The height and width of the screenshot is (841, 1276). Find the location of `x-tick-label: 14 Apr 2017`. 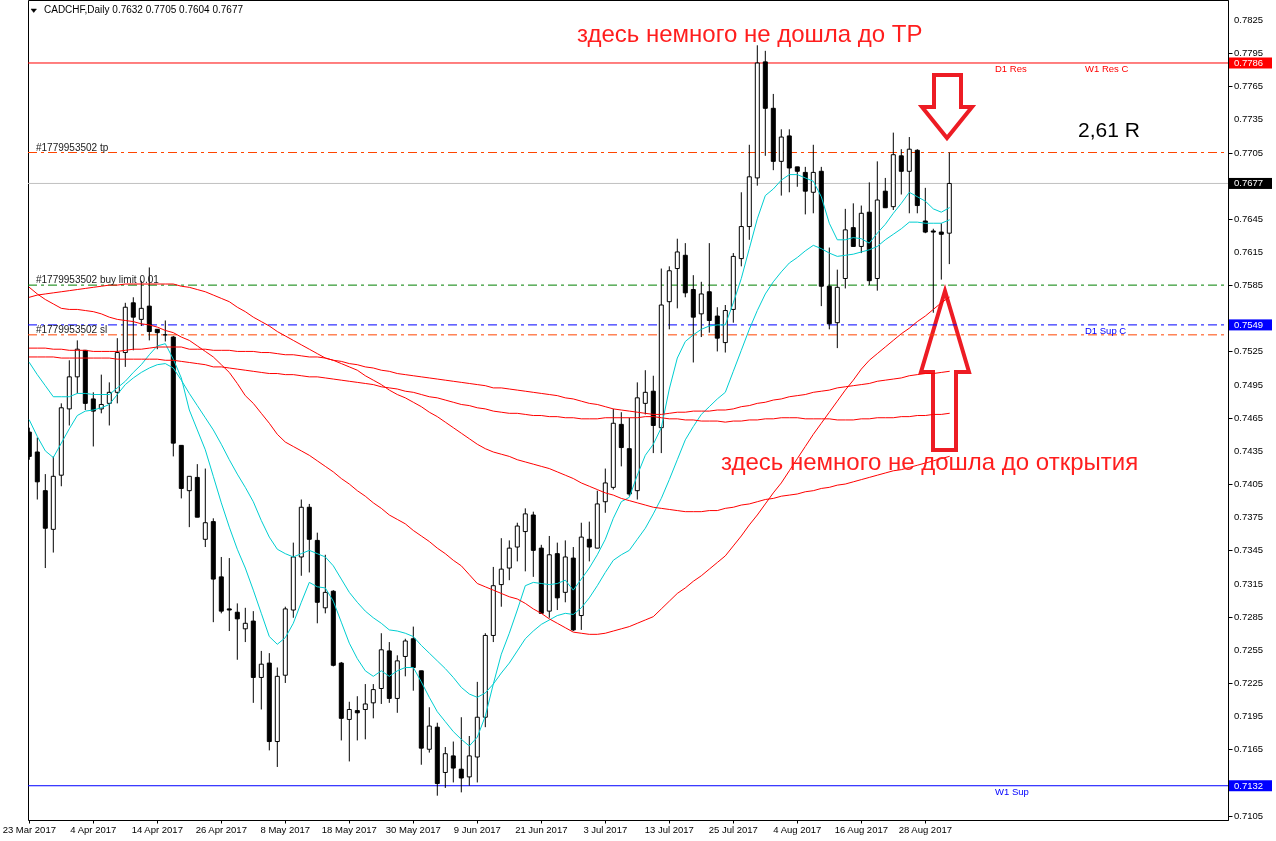

x-tick-label: 14 Apr 2017 is located at coordinates (157, 829).